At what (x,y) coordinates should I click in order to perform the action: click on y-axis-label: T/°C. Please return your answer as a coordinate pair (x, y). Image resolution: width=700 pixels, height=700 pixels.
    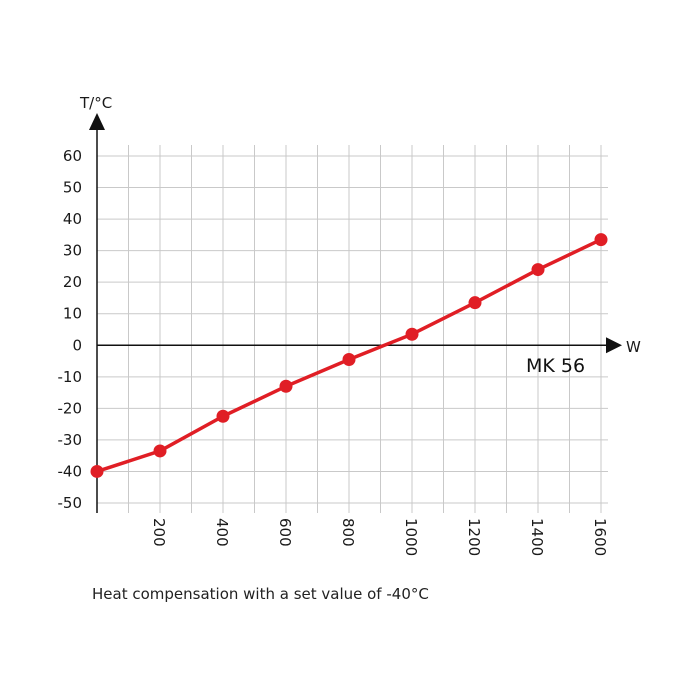
    Looking at the image, I should click on (95, 103).